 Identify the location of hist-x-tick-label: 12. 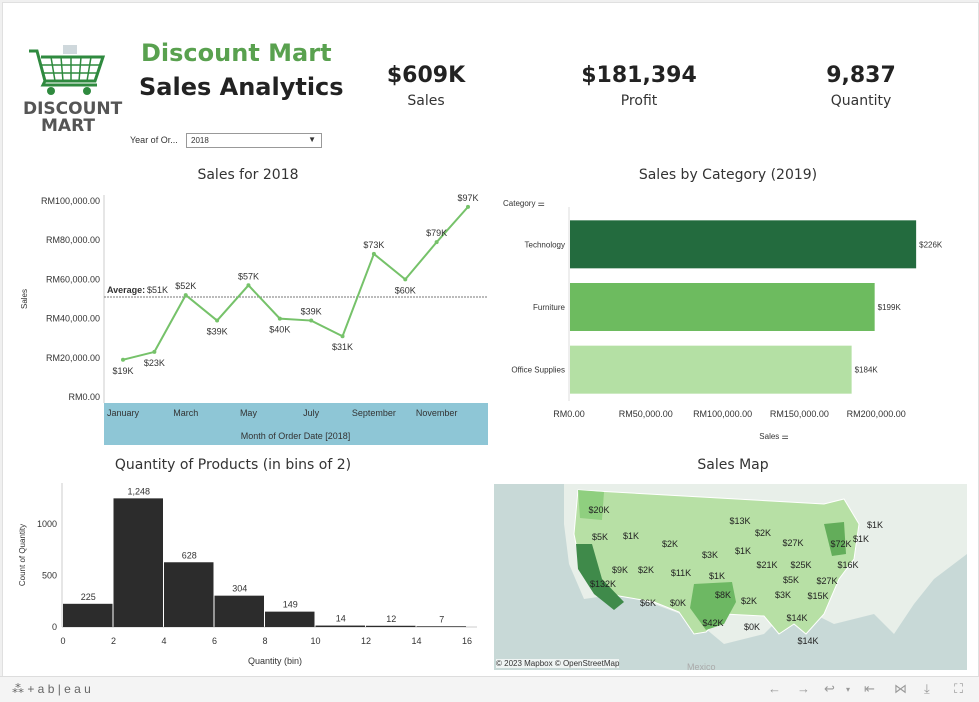
(366, 641).